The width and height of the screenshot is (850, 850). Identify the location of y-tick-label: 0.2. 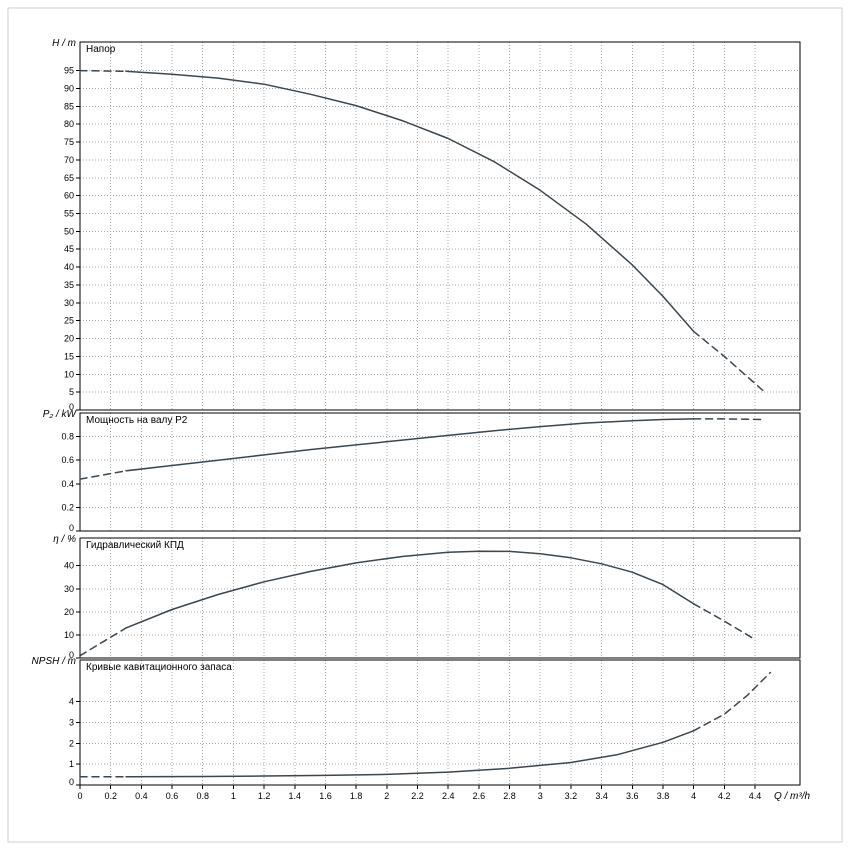
(67, 507).